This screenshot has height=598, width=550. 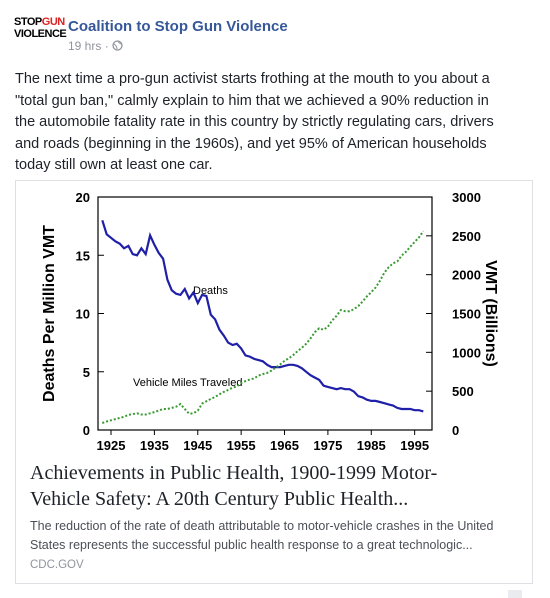 I want to click on x-tick-label: 1935, so click(x=154, y=445).